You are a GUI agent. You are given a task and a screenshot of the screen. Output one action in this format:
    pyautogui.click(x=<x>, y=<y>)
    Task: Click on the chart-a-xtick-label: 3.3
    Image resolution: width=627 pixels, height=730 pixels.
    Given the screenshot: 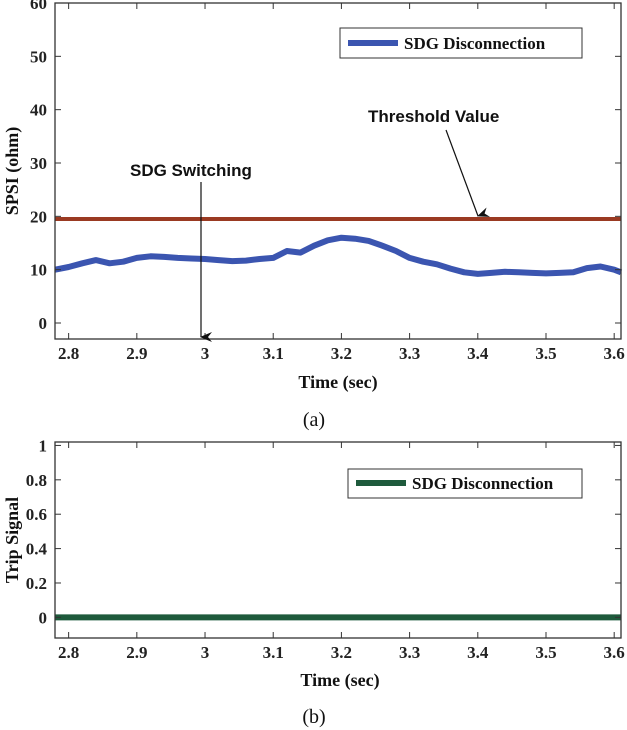 What is the action you would take?
    pyautogui.click(x=409, y=353)
    